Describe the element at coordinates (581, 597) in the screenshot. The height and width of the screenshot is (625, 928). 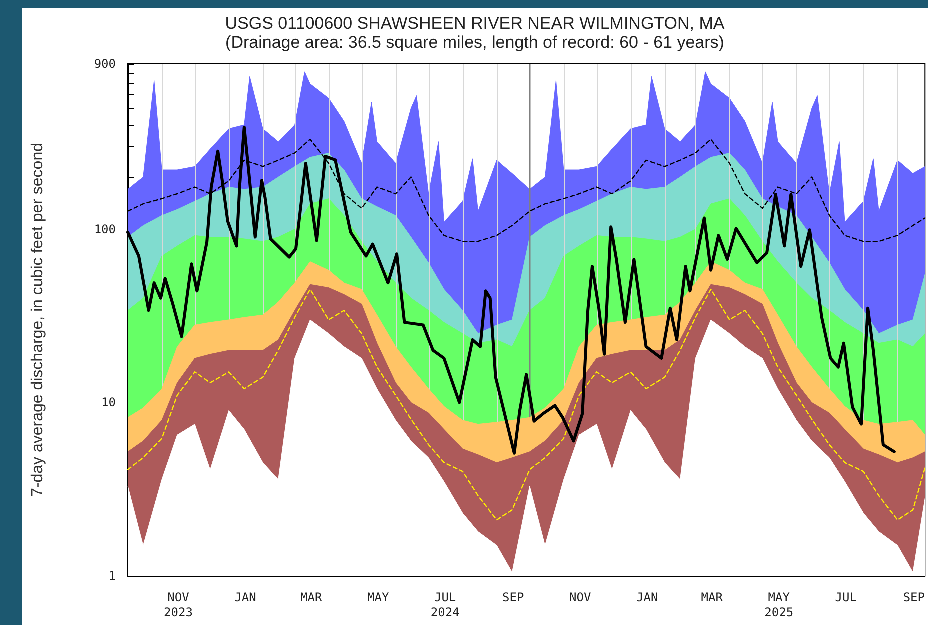
I see `x-tick-label: NOV` at that location.